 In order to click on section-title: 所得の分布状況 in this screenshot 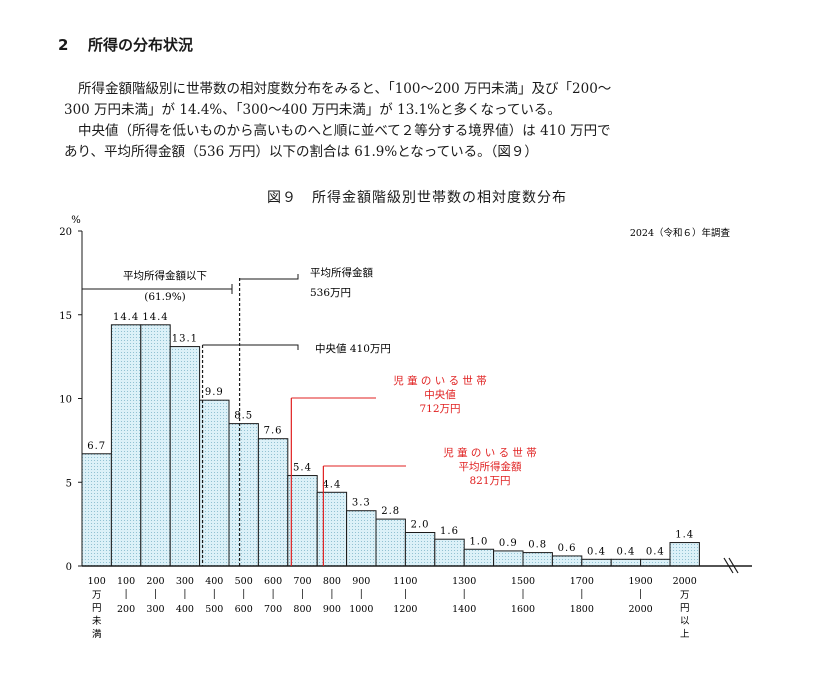, I will do `click(141, 45)`.